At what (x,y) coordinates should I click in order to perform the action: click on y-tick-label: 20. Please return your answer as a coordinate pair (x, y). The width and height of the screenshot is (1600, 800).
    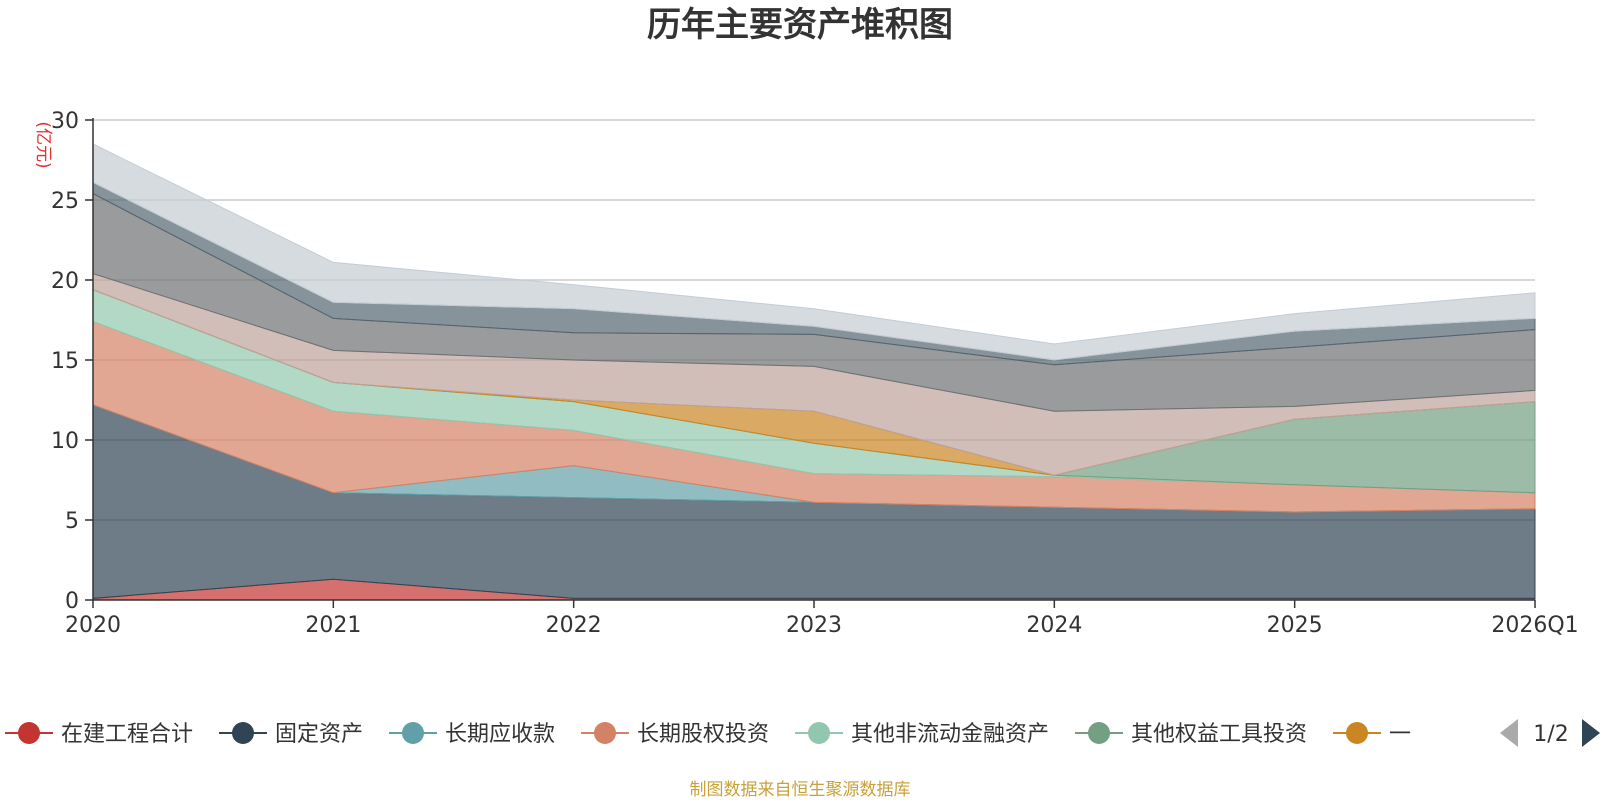
    Looking at the image, I should click on (65, 281).